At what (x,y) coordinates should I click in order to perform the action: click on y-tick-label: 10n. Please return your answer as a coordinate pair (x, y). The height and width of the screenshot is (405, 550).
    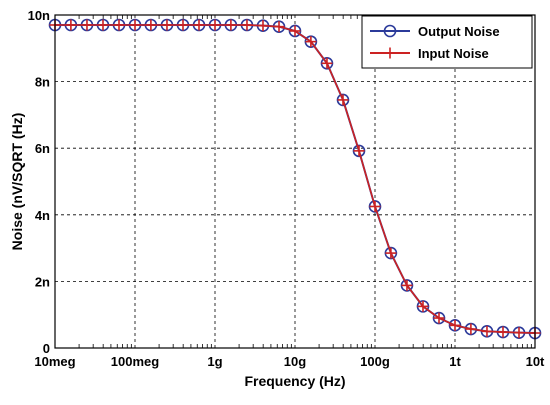
    Looking at the image, I should click on (39, 15).